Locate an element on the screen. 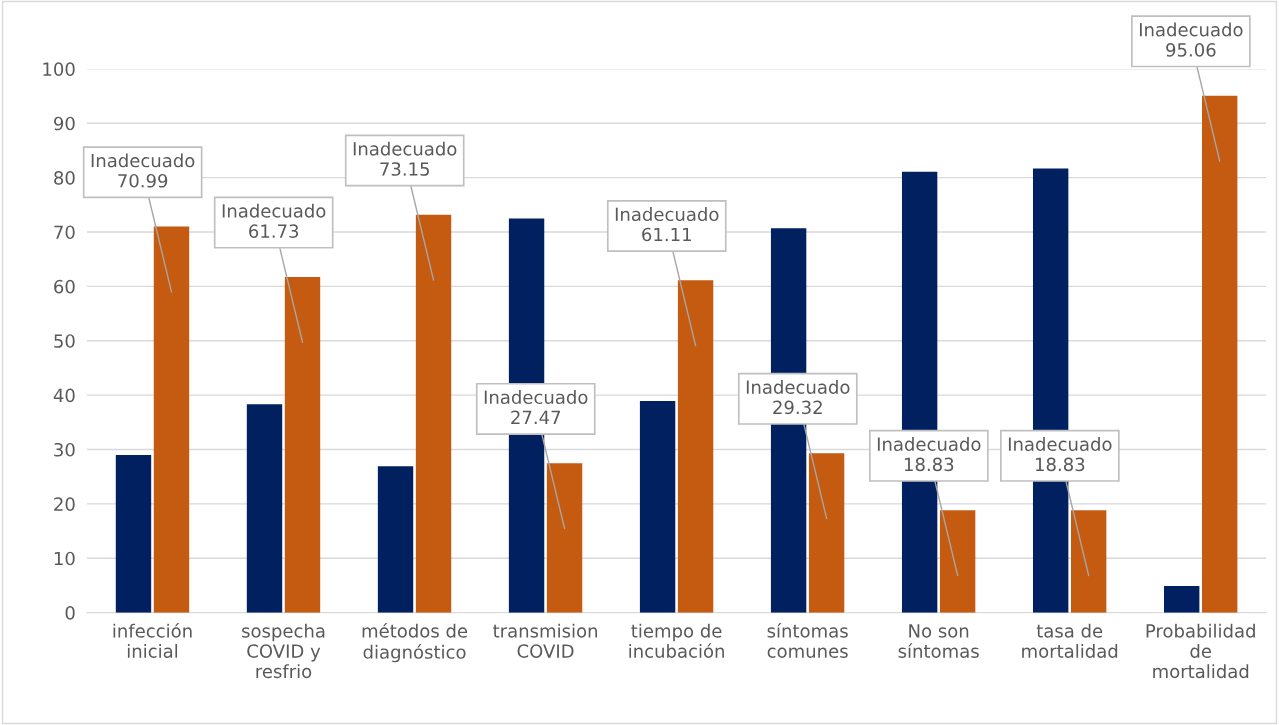 The image size is (1279, 725). y-tick-label: 60 is located at coordinates (64, 286).